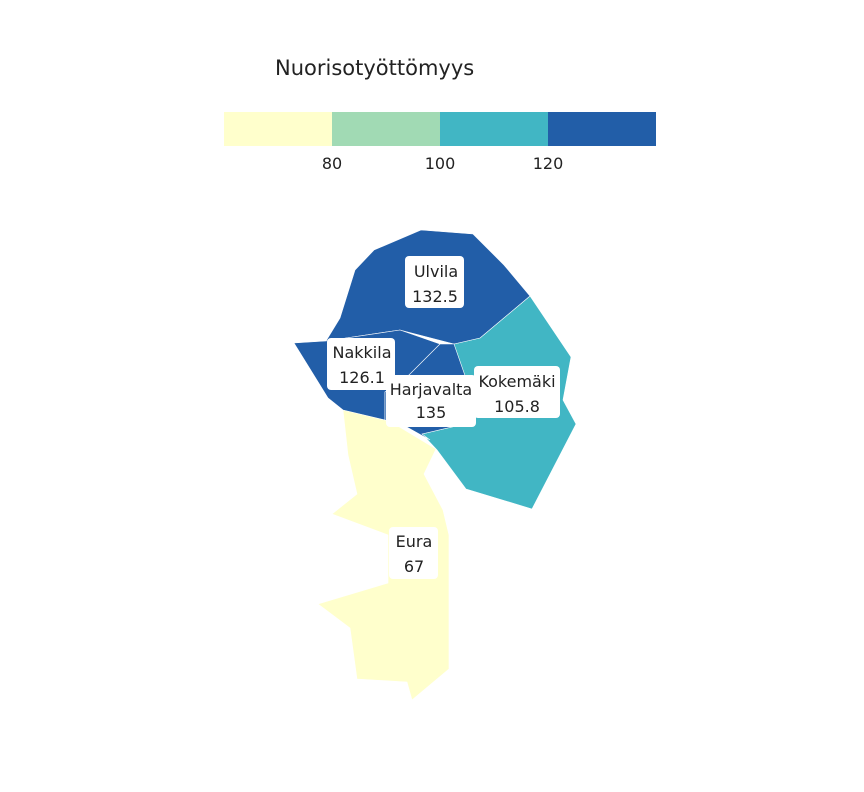 The image size is (864, 792). Describe the element at coordinates (435, 296) in the screenshot. I see `label-ulvila-value: 132.5` at that location.